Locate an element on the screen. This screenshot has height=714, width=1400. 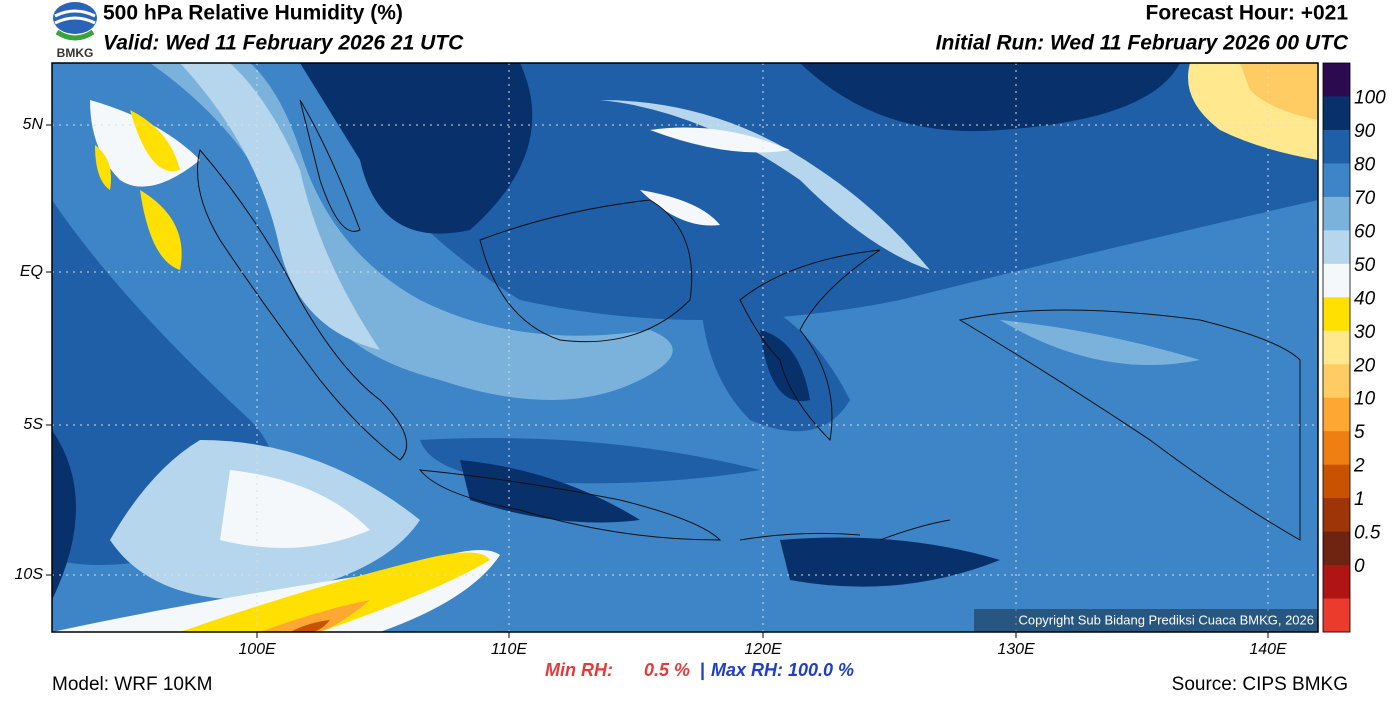
colorbar-frame is located at coordinates (1336, 347).